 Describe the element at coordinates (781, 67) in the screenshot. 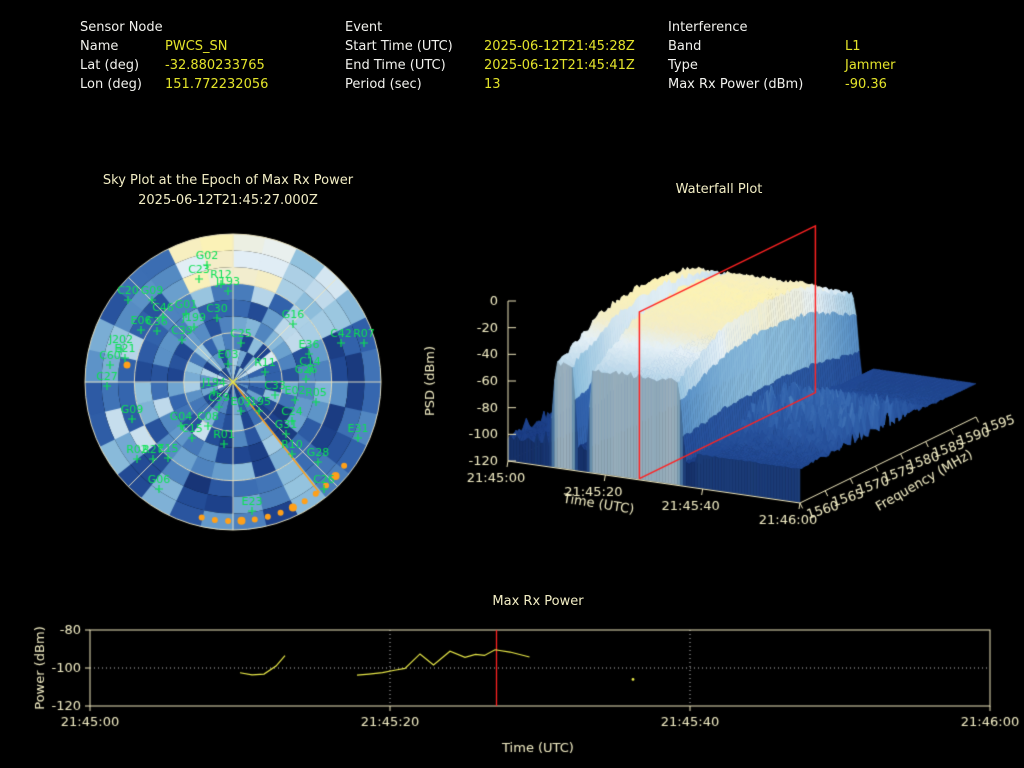

I see `interference-type-row: Type Jammer` at that location.